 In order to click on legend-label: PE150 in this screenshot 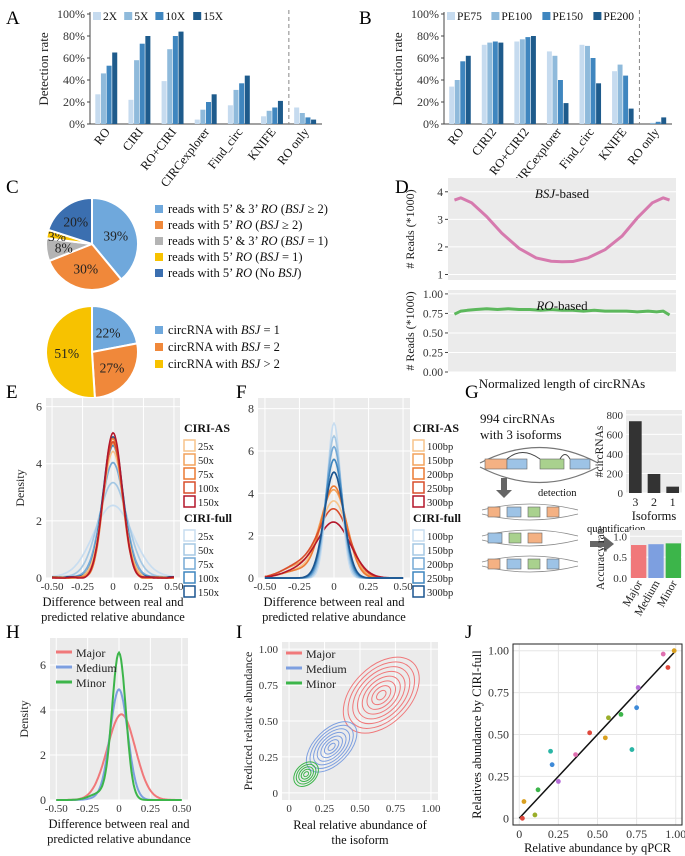, I will do `click(567, 17)`.